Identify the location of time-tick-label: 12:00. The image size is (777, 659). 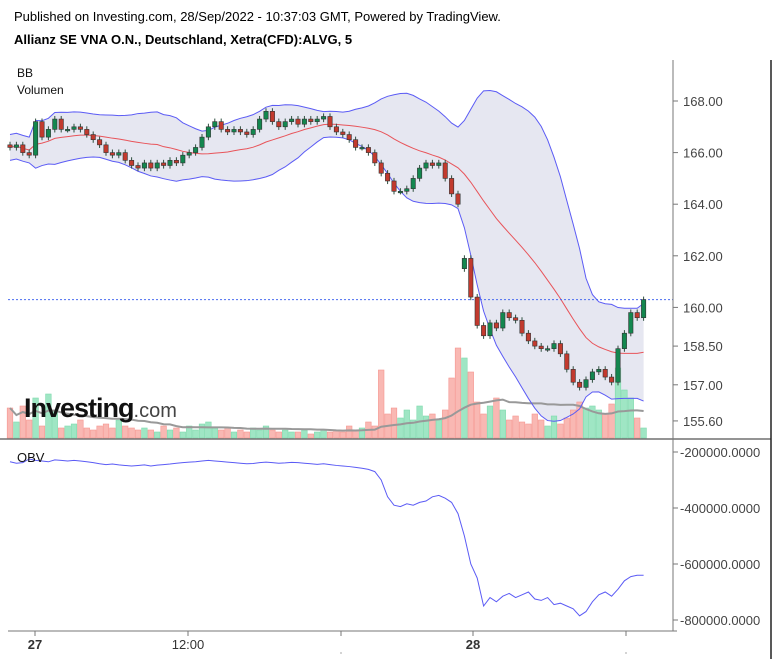
(188, 644).